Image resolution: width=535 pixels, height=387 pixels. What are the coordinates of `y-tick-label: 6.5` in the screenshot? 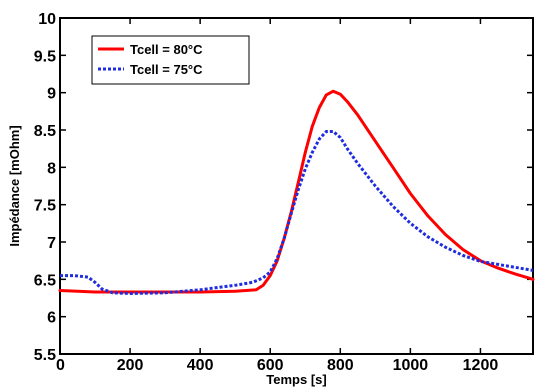 It's located at (45, 280).